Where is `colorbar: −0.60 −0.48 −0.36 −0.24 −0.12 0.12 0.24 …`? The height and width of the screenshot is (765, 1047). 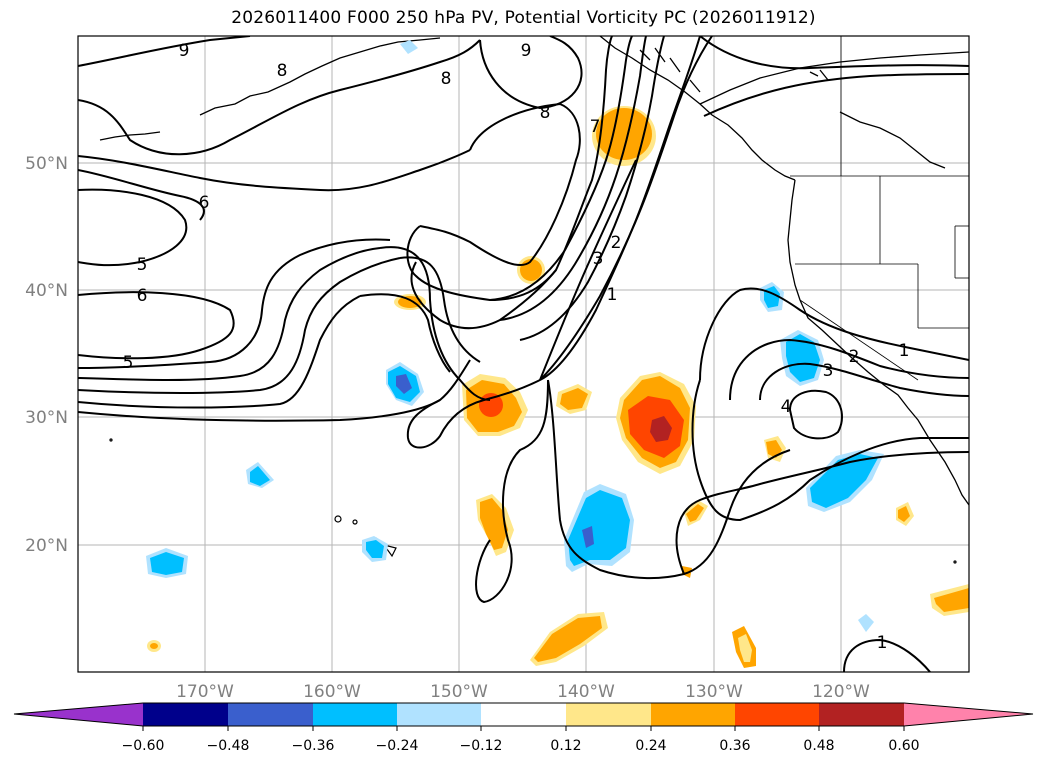
colorbar: −0.60 −0.48 −0.36 −0.24 −0.12 0.12 0.24 … is located at coordinates (523, 728).